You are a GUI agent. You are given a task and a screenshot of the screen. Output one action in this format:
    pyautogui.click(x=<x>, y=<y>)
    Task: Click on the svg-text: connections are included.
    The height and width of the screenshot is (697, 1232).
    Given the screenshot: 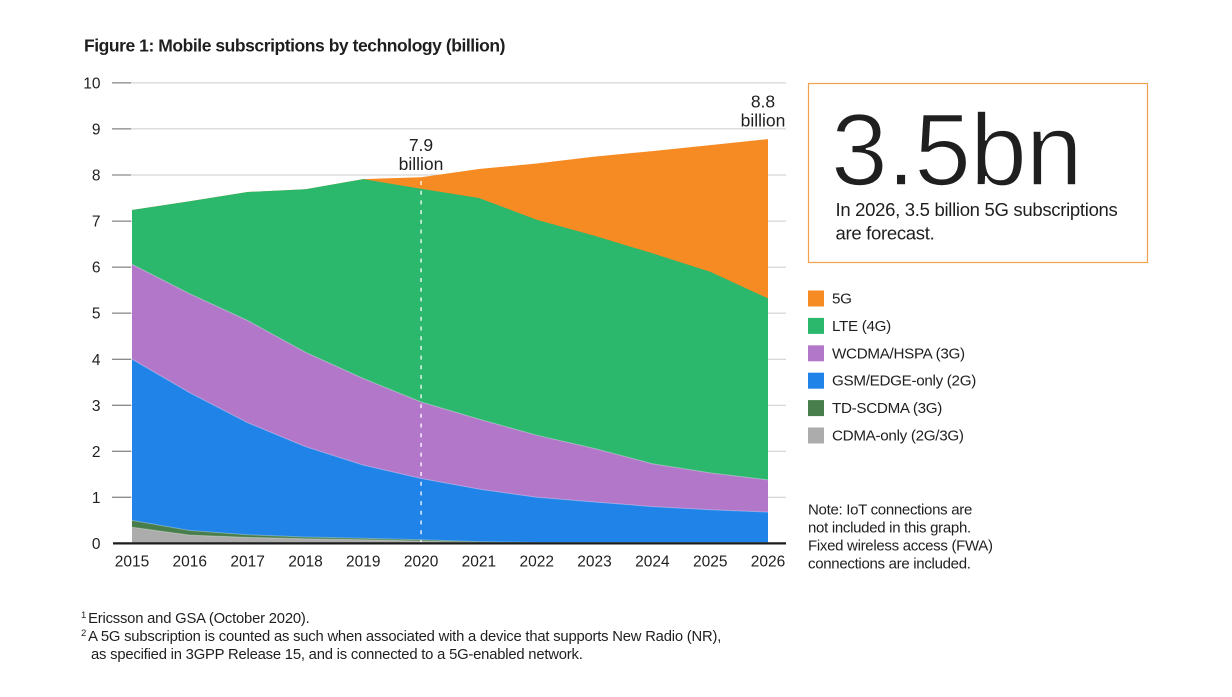 What is the action you would take?
    pyautogui.click(x=889, y=564)
    